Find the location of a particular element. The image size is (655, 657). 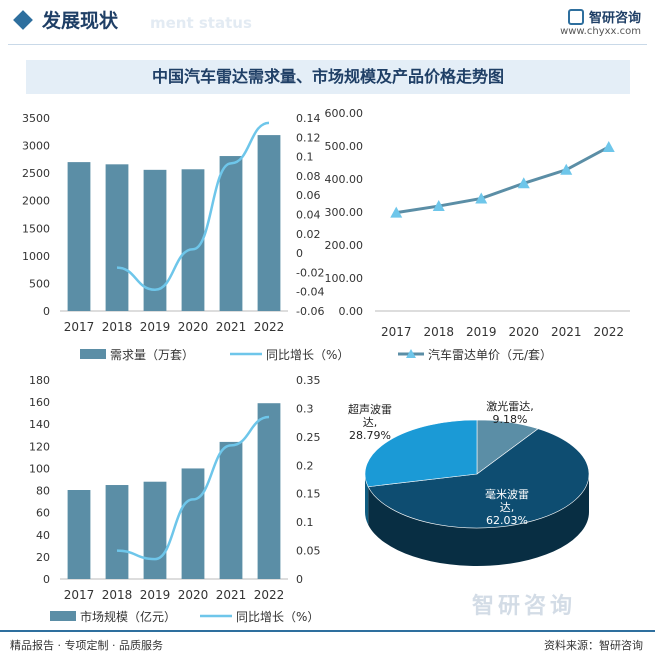

y-tick-label: 400.00 is located at coordinates (344, 179).